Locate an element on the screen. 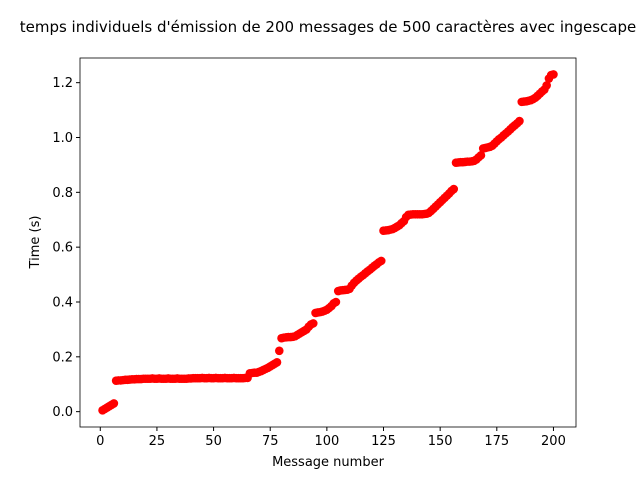 This screenshot has width=640, height=484. x-tick-label: 150 is located at coordinates (440, 441).